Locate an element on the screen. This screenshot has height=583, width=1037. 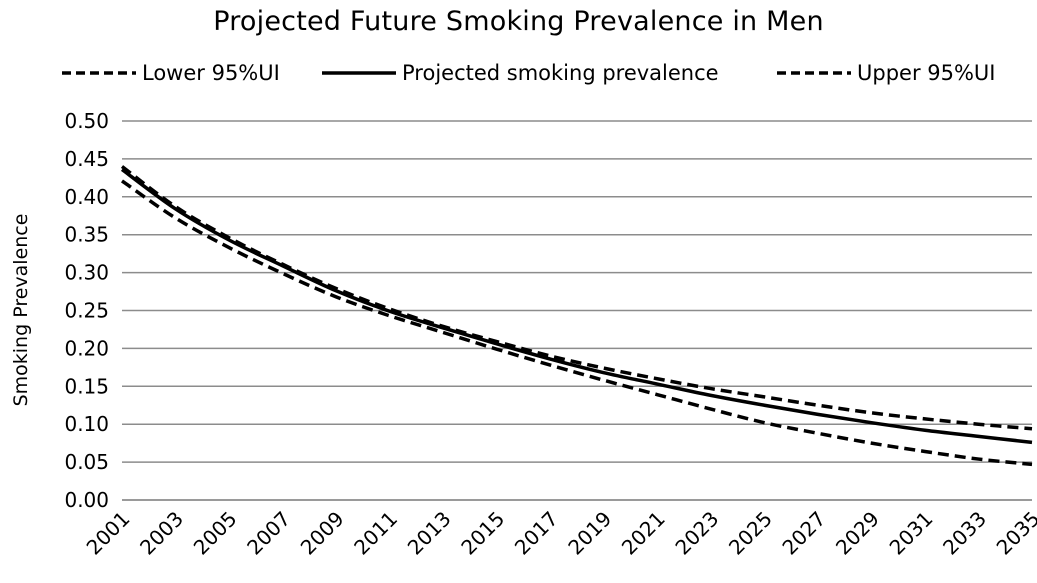
y-tick-label: 0.10 is located at coordinates (86, 424).